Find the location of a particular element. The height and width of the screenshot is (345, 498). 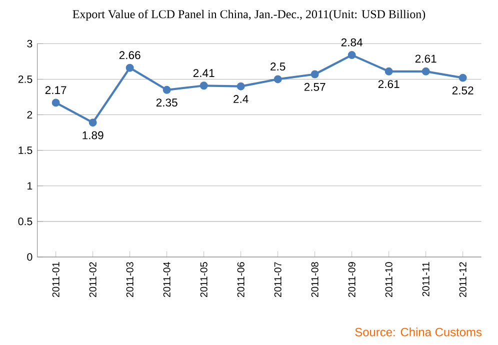

y-tick-label: 2 is located at coordinates (29, 114).